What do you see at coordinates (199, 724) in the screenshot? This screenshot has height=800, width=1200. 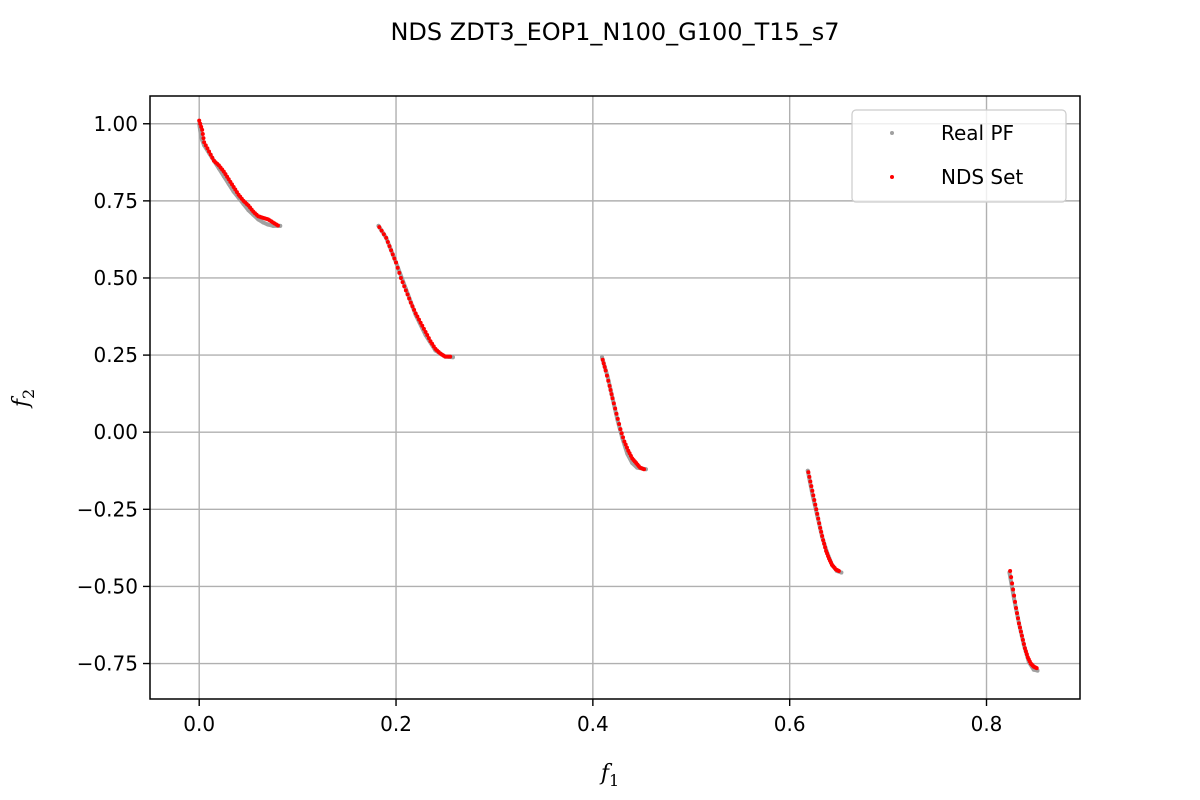 I see `x-tick-label: 0.0` at bounding box center [199, 724].